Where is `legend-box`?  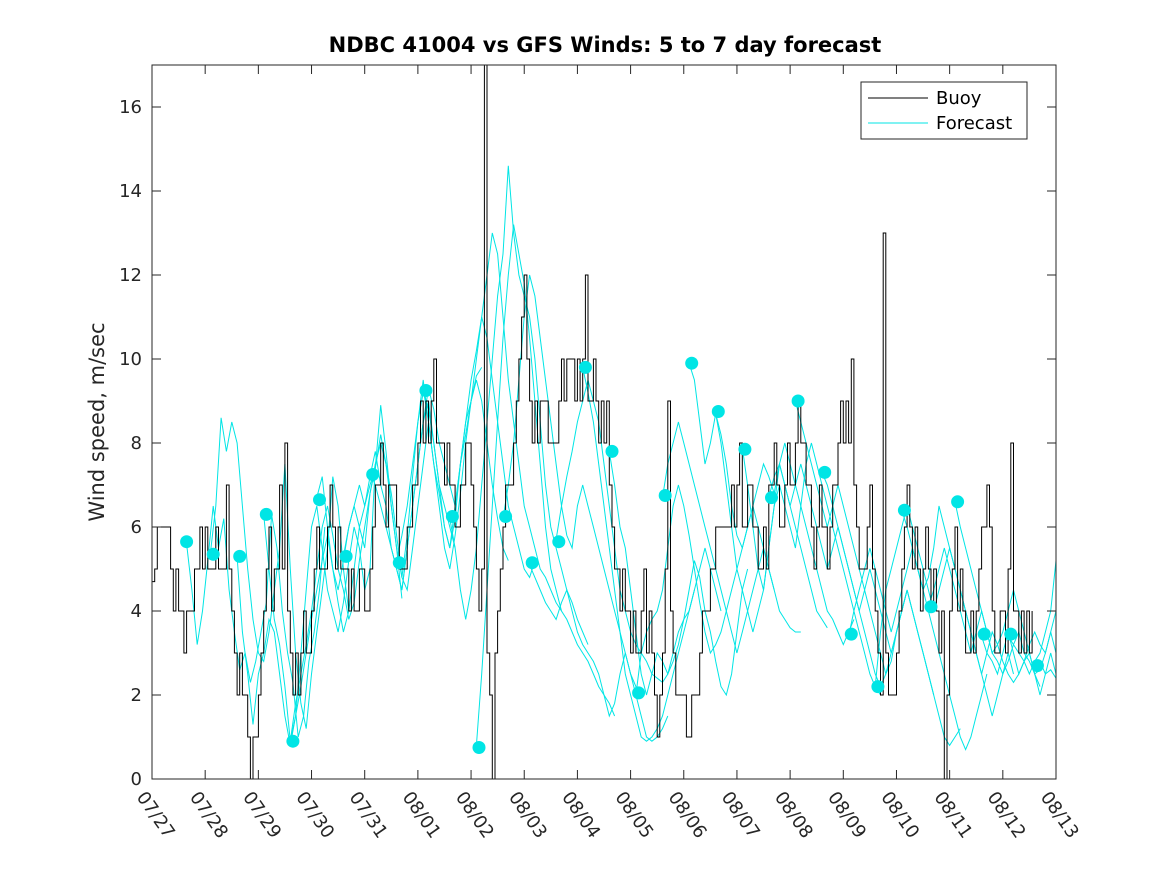
legend-box is located at coordinates (944, 110).